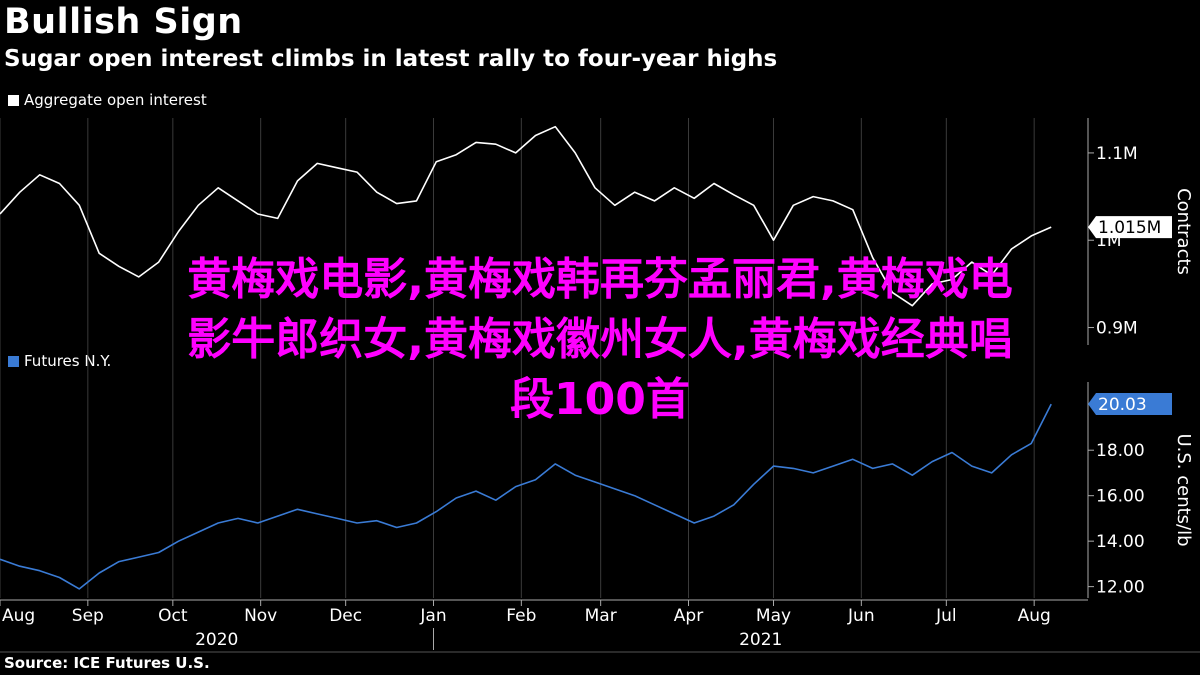 This screenshot has width=1200, height=675. Describe the element at coordinates (861, 616) in the screenshot. I see `x-tick-label-jun: Jun` at that location.